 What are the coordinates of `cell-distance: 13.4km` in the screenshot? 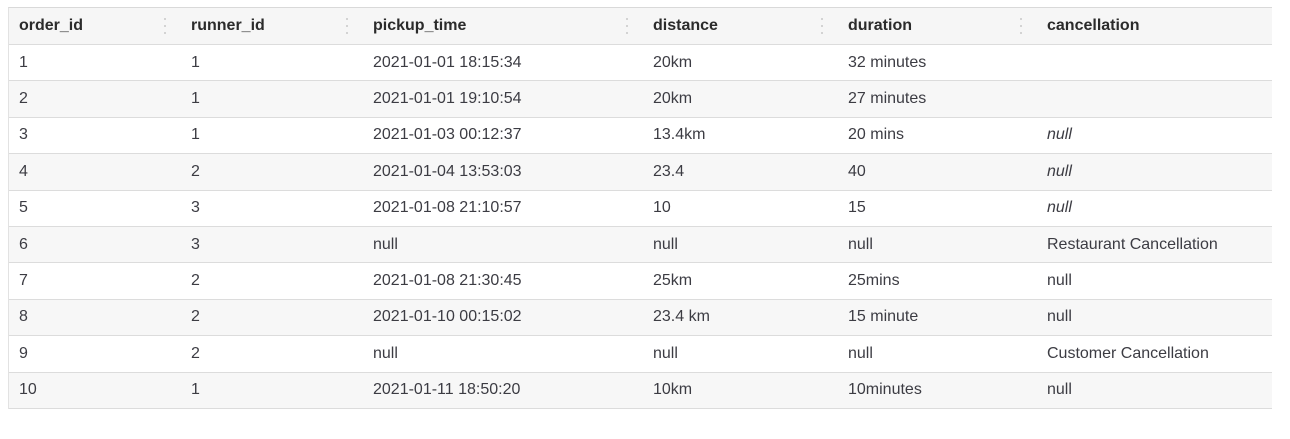 It's located at (740, 135).